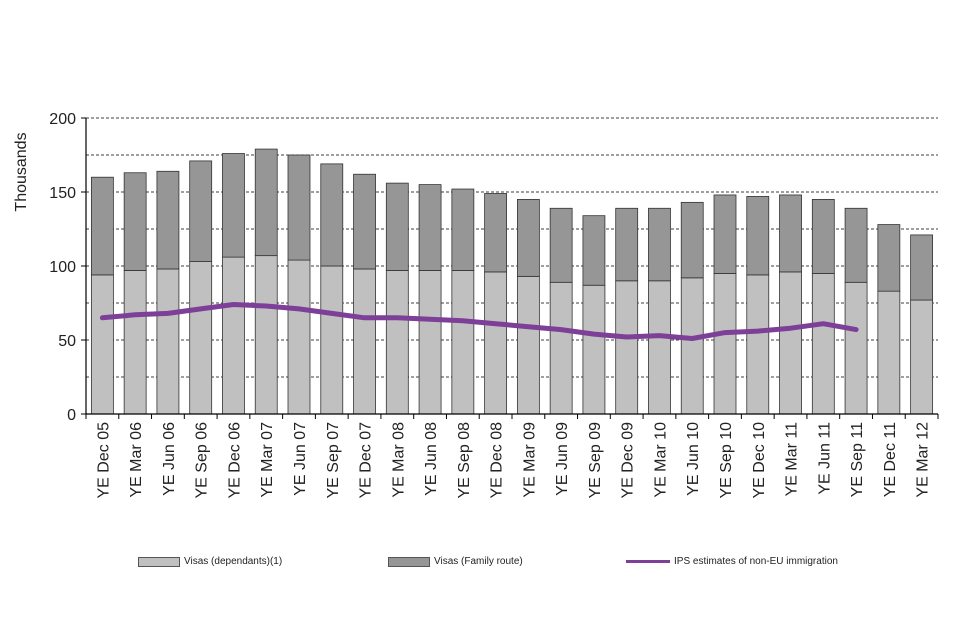 The height and width of the screenshot is (640, 960). I want to click on x-tick-label: YE Sep 10, so click(726, 460).